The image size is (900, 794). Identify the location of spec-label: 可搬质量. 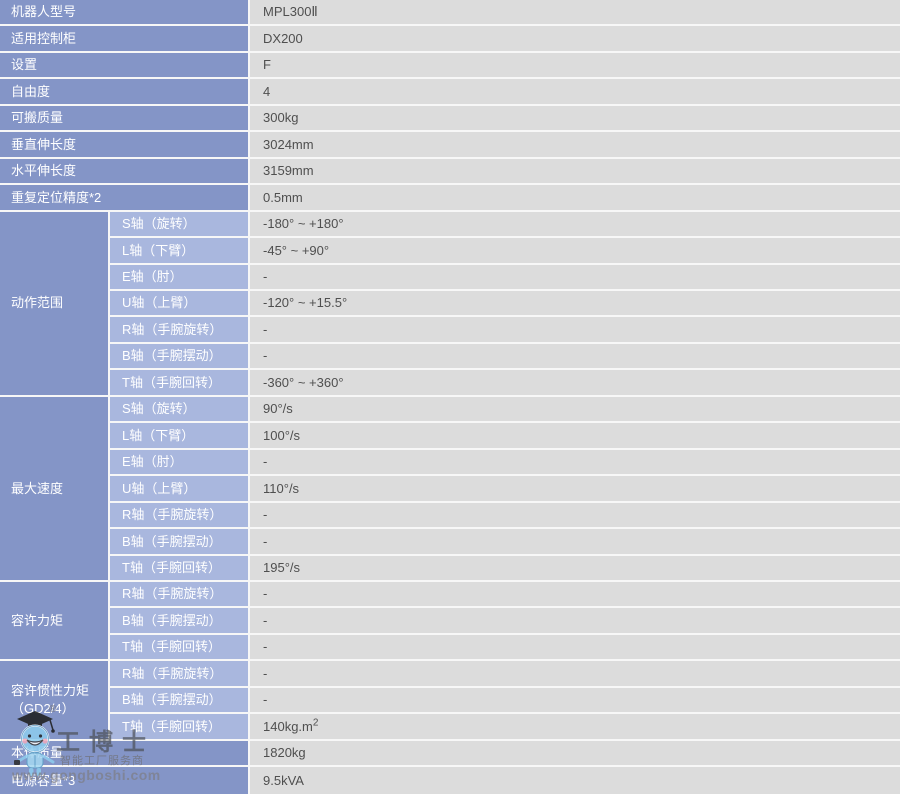
(125, 119).